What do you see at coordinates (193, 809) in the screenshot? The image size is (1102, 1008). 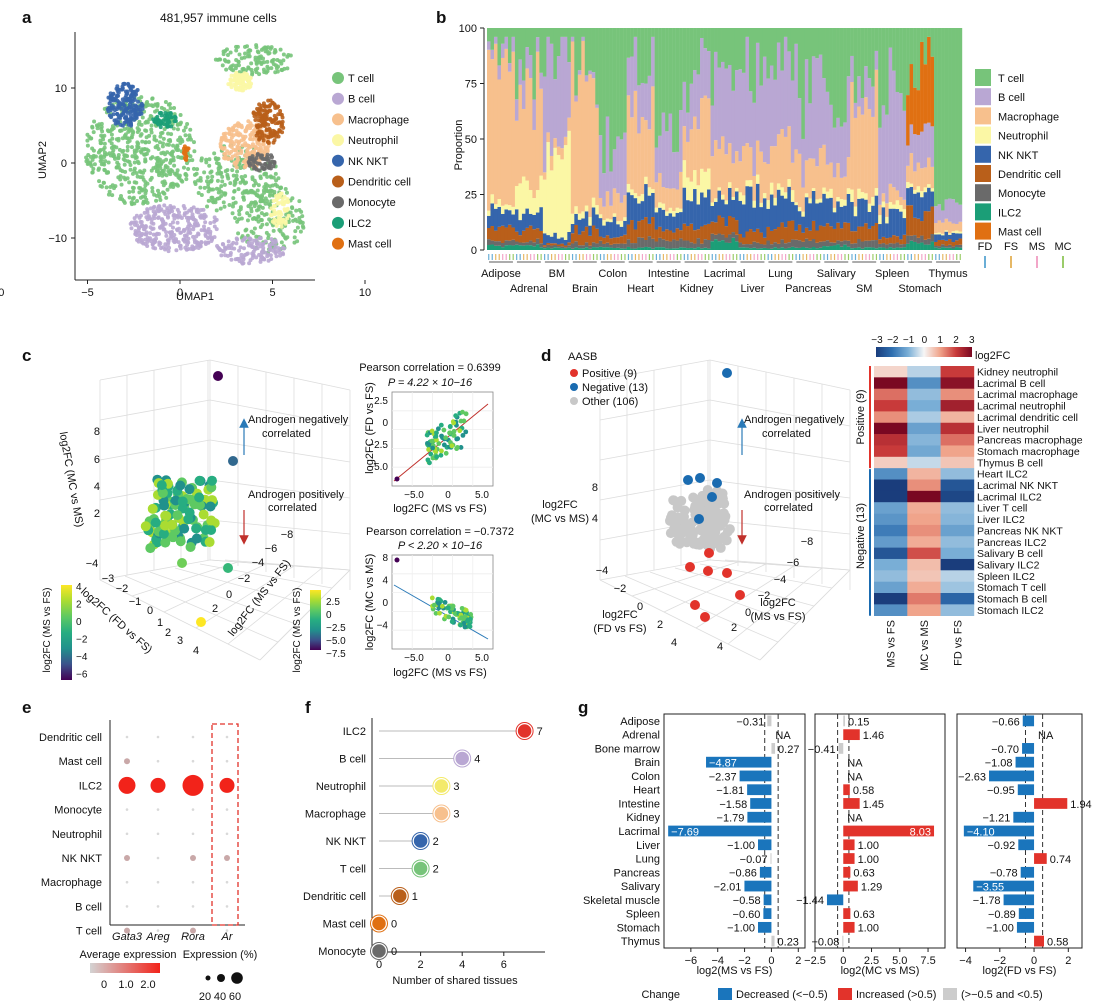 I see `dot-cell` at bounding box center [193, 809].